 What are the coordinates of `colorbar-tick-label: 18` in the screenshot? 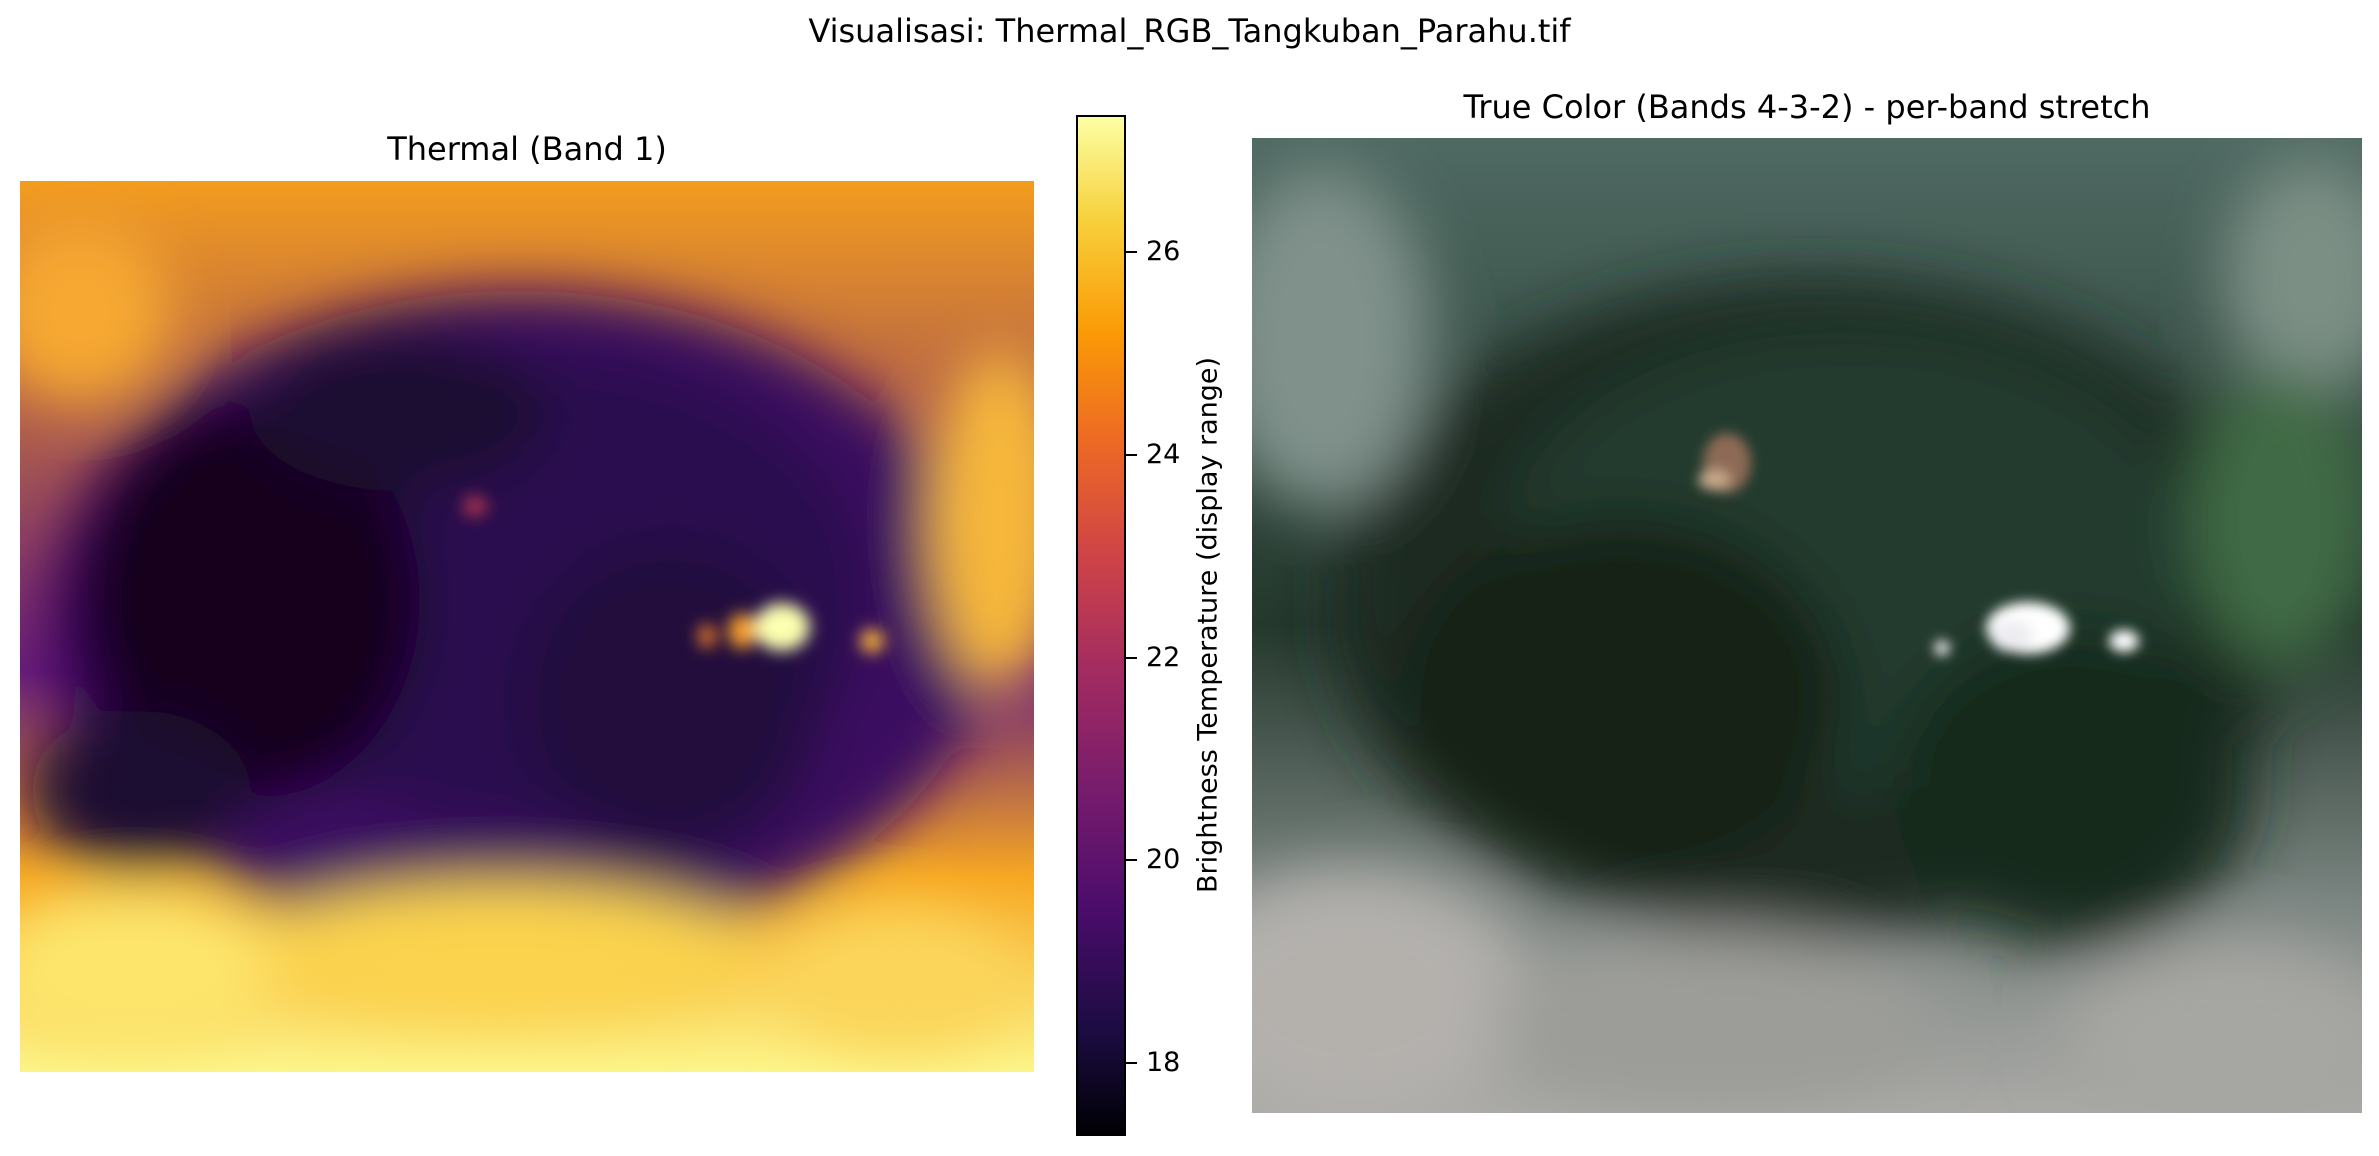 It's located at (1163, 1062).